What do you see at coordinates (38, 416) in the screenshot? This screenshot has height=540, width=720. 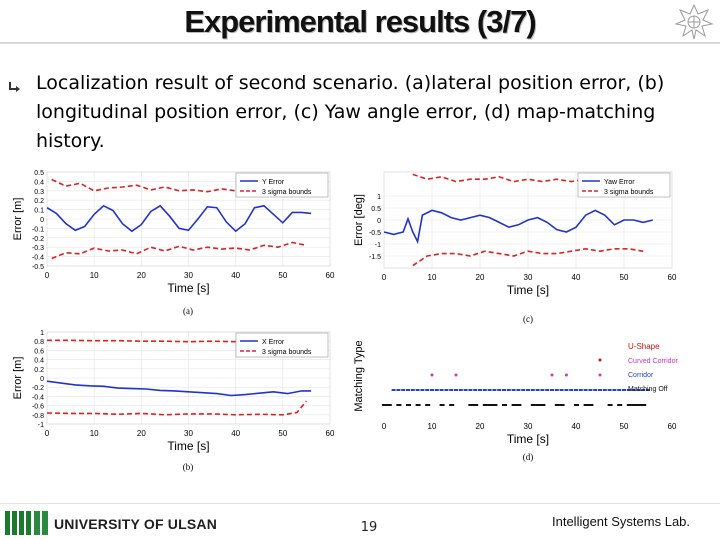 I see `y-tick-label: -0.8` at bounding box center [38, 416].